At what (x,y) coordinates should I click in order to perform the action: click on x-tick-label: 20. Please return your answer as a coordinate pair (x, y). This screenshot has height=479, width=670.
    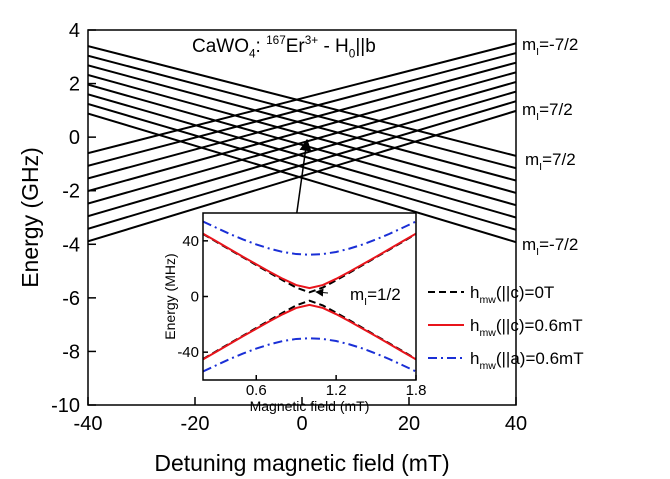
    Looking at the image, I should click on (409, 424).